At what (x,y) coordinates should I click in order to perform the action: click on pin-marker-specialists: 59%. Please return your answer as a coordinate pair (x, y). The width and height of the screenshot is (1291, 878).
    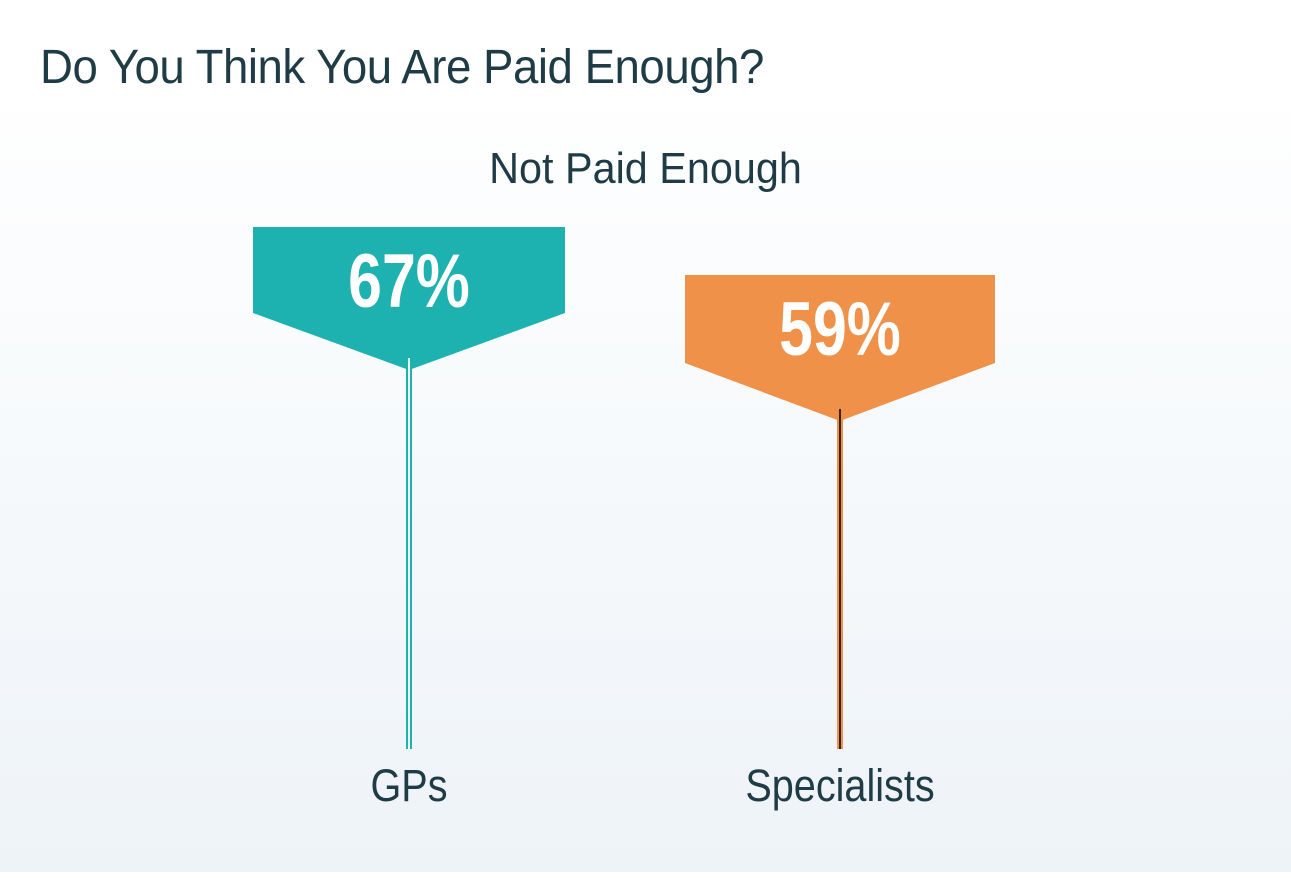
    Looking at the image, I should click on (840, 512).